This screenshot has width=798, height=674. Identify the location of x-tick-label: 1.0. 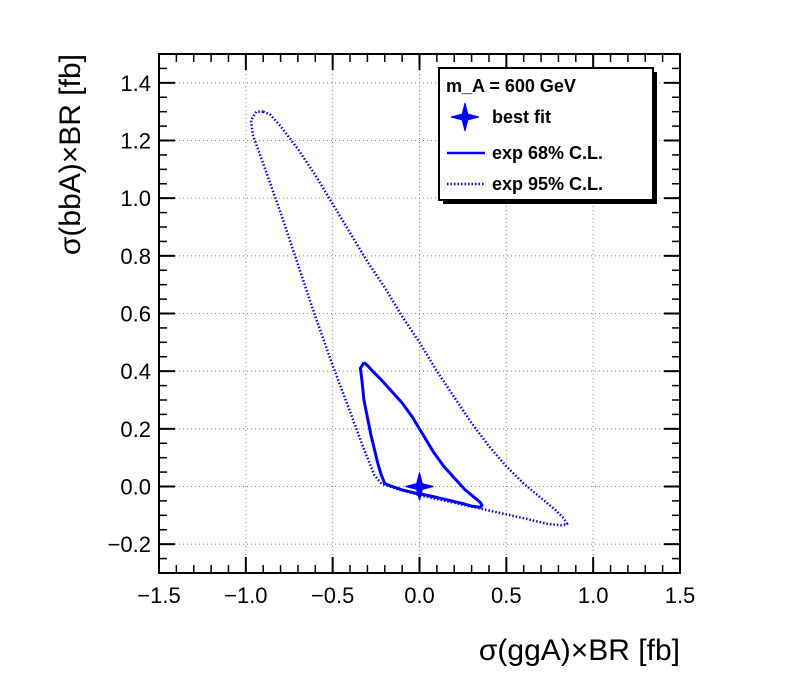
(593, 595).